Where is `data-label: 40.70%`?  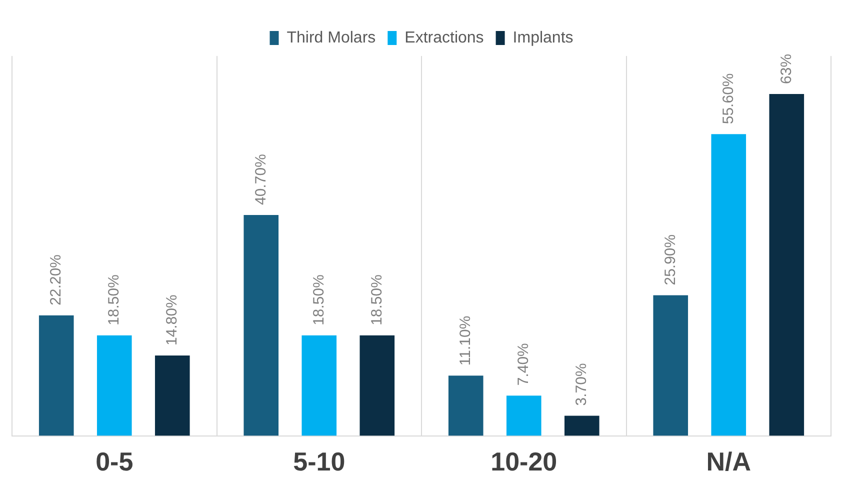
data-label: 40.70% is located at coordinates (261, 179).